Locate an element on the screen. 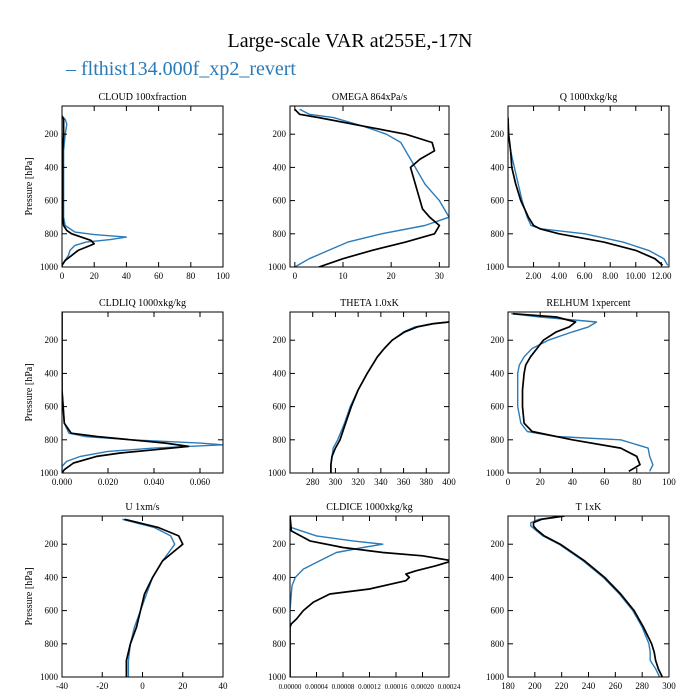 The image size is (700, 700). x-tick-label: -20 is located at coordinates (102, 686).